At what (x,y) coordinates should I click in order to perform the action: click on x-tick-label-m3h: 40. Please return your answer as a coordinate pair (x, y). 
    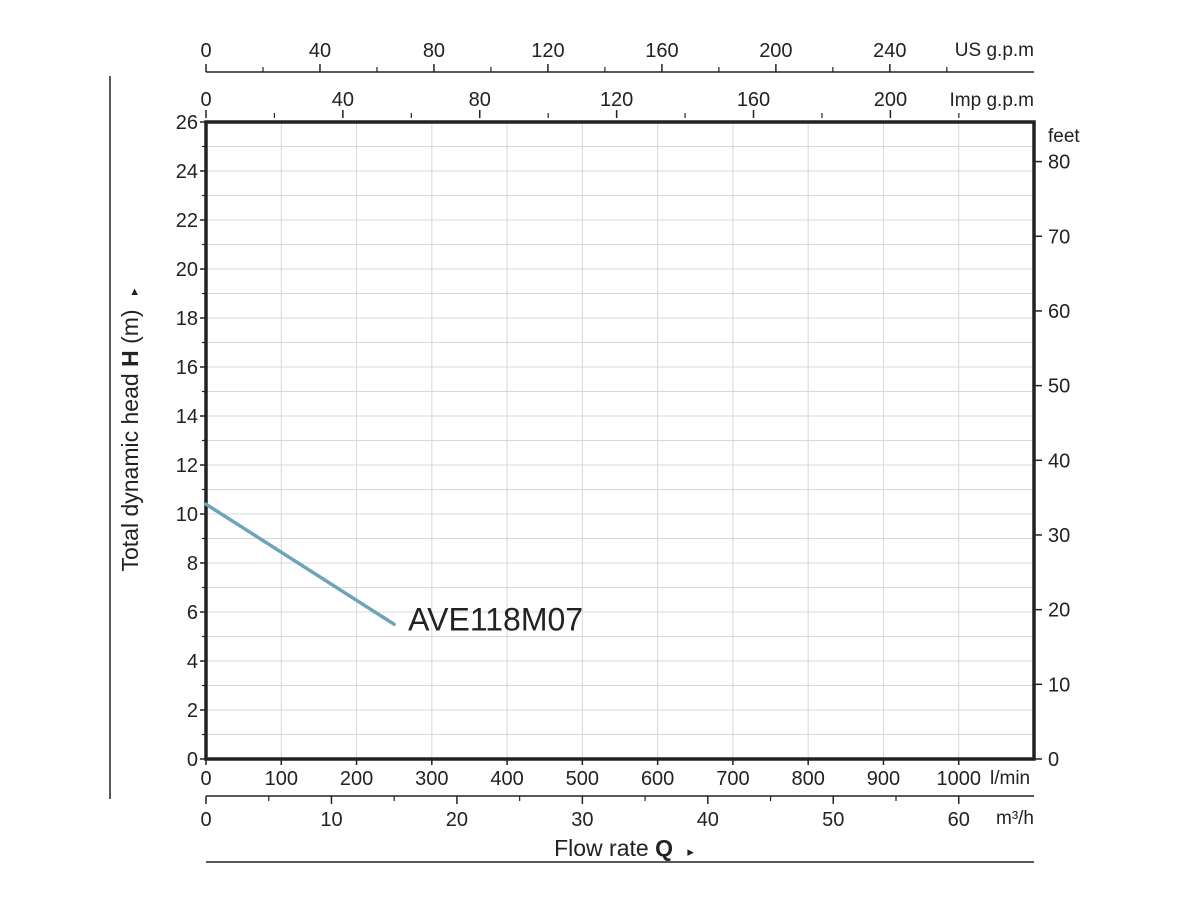
    Looking at the image, I should click on (708, 820).